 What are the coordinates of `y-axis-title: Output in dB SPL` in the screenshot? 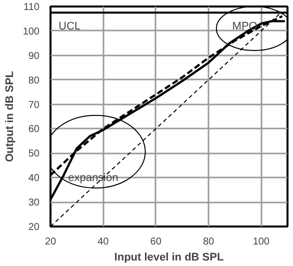 It's located at (10, 116).